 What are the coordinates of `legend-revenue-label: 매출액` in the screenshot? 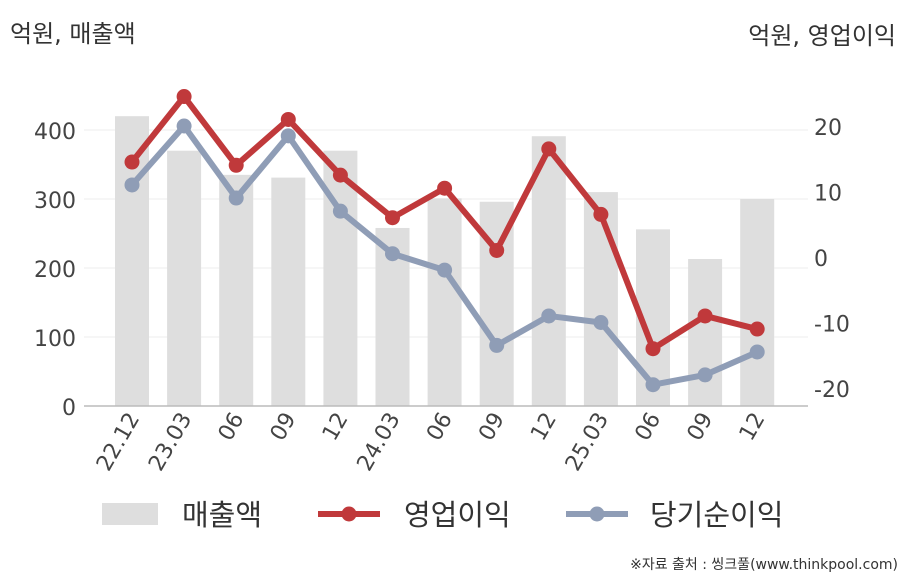 It's located at (222, 515).